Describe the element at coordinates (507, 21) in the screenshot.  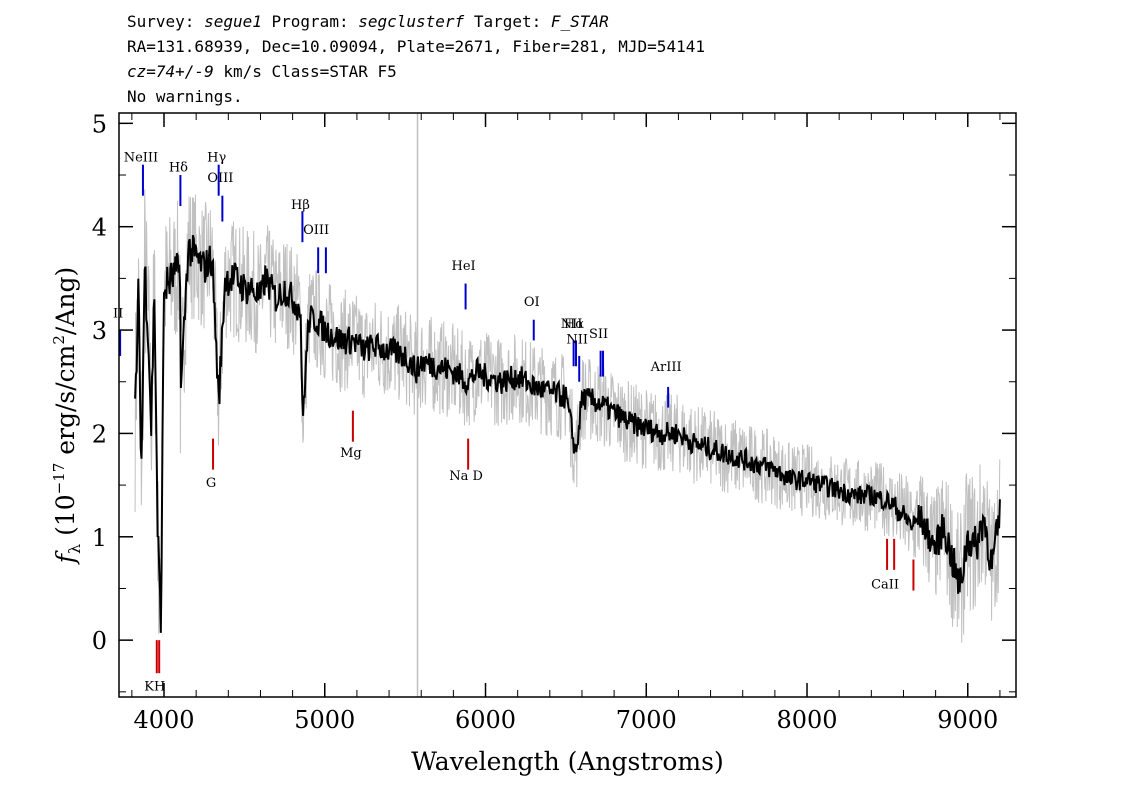
I see `target-label: Target:` at that location.